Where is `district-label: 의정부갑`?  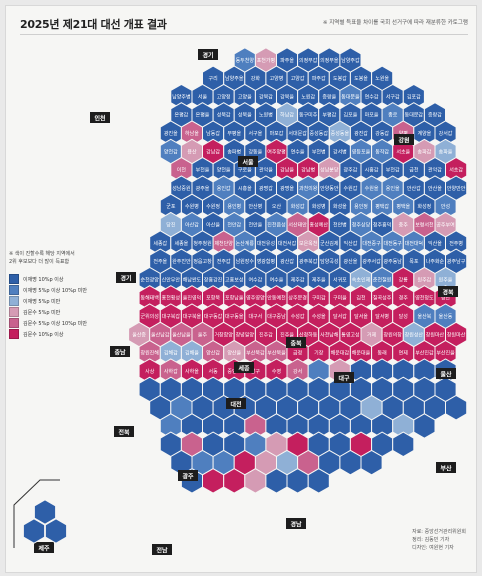 district-label: 의정부갑 is located at coordinates (308, 60).